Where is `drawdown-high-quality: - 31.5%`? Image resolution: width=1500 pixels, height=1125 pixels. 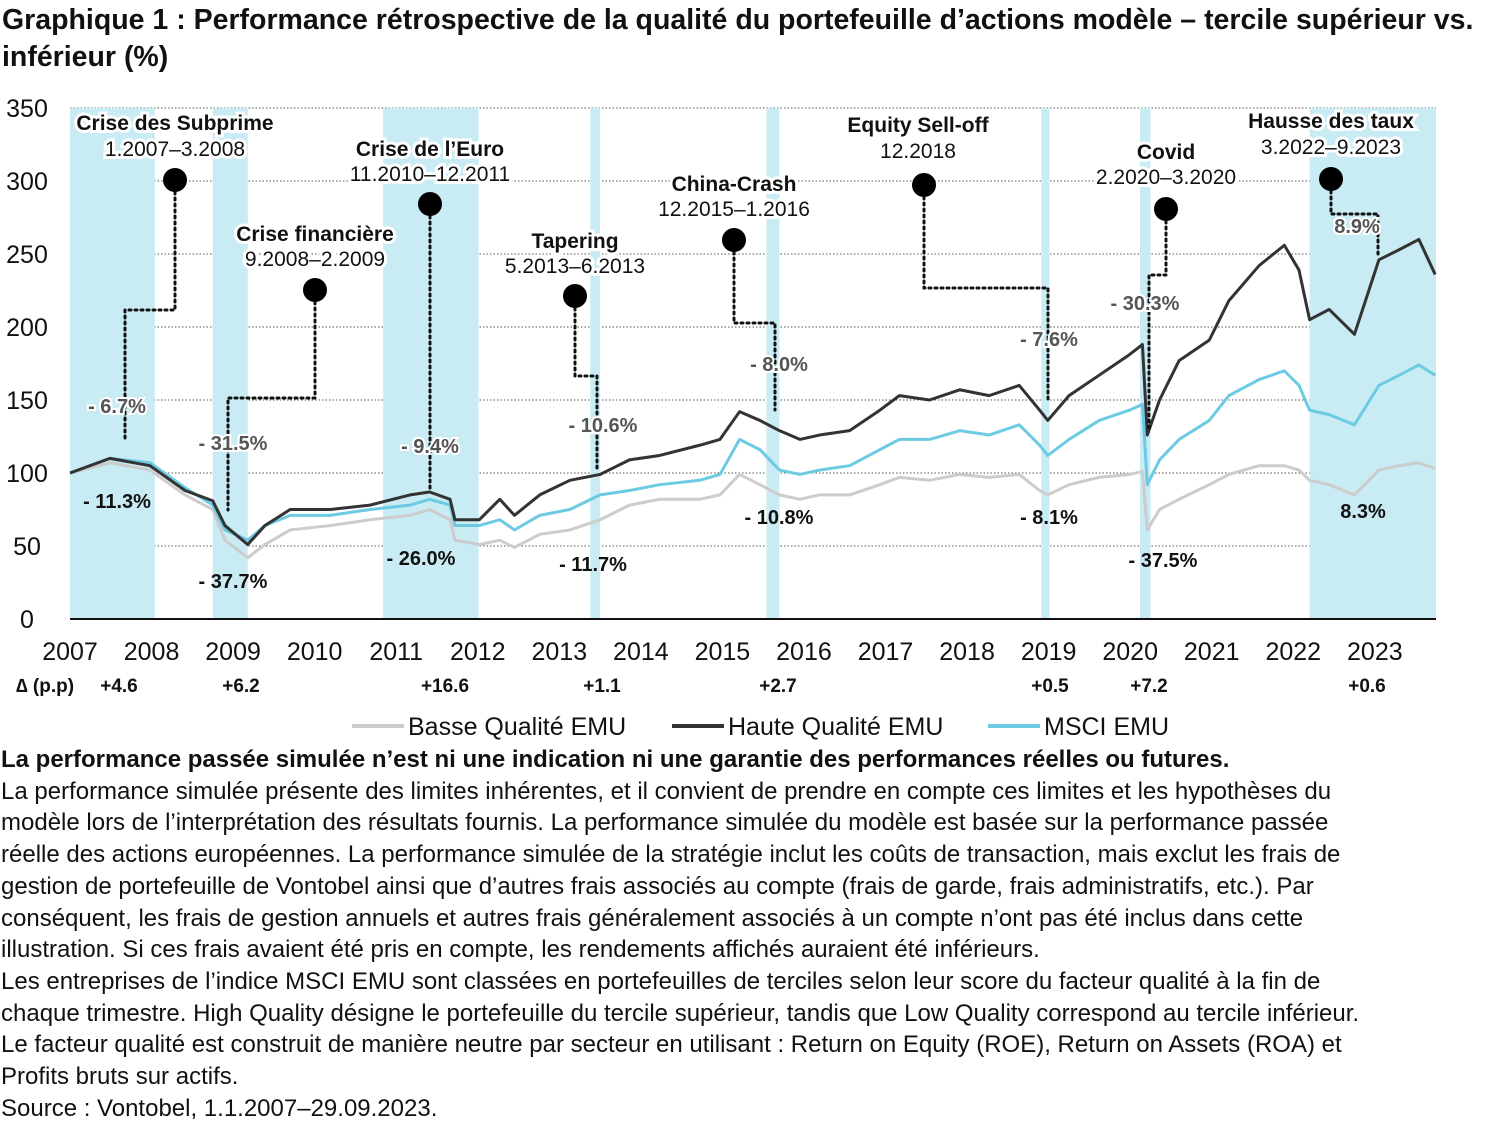
drawdown-high-quality: - 31.5% is located at coordinates (233, 444).